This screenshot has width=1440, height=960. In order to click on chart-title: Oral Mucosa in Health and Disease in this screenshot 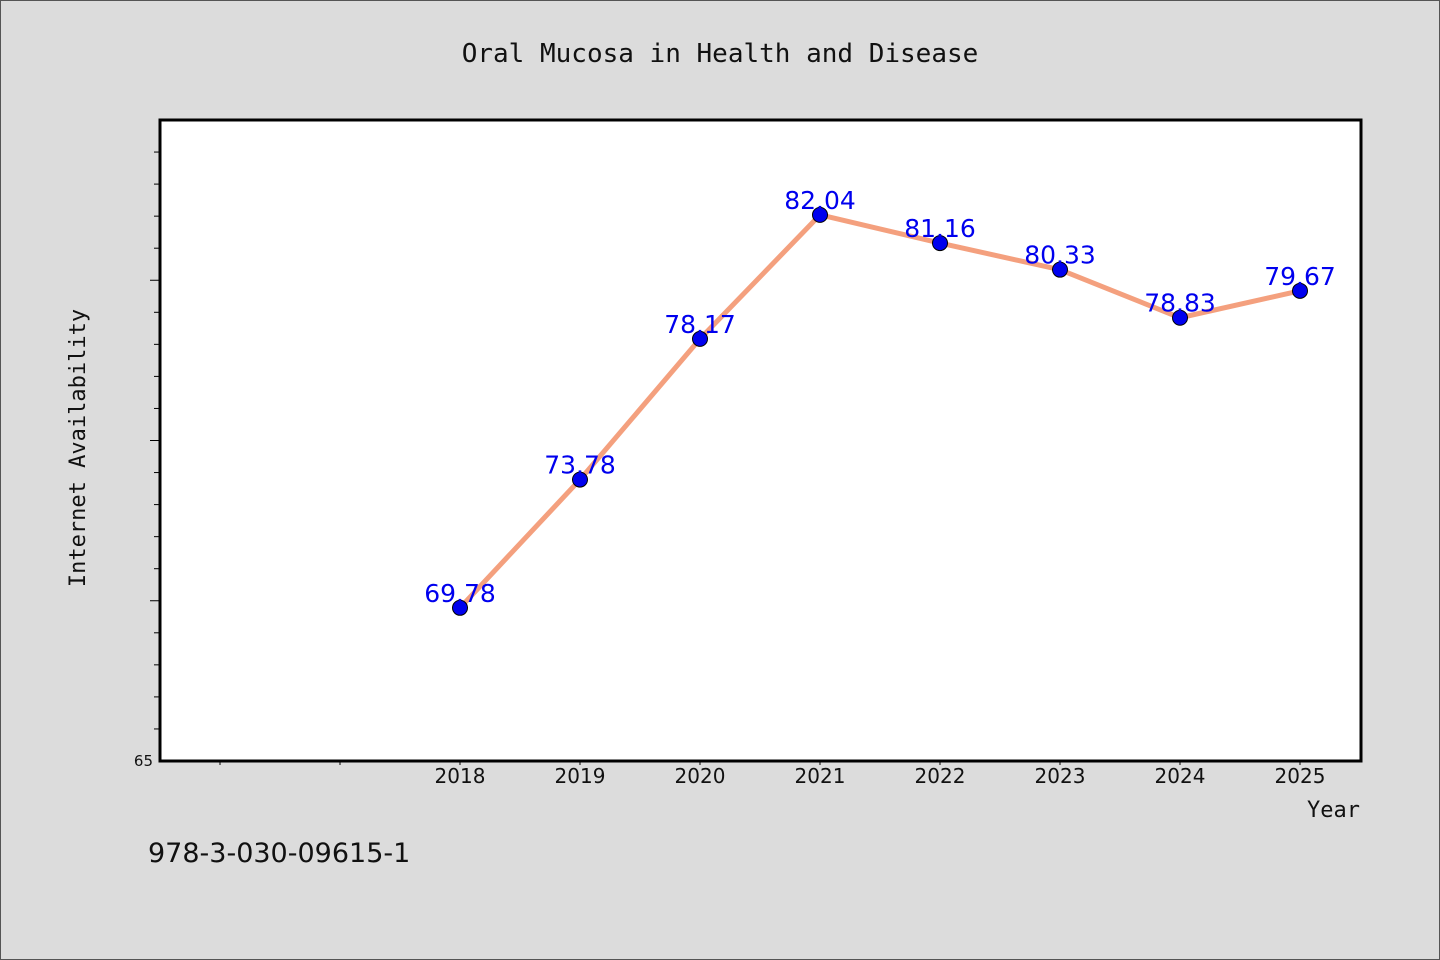, I will do `click(720, 54)`.